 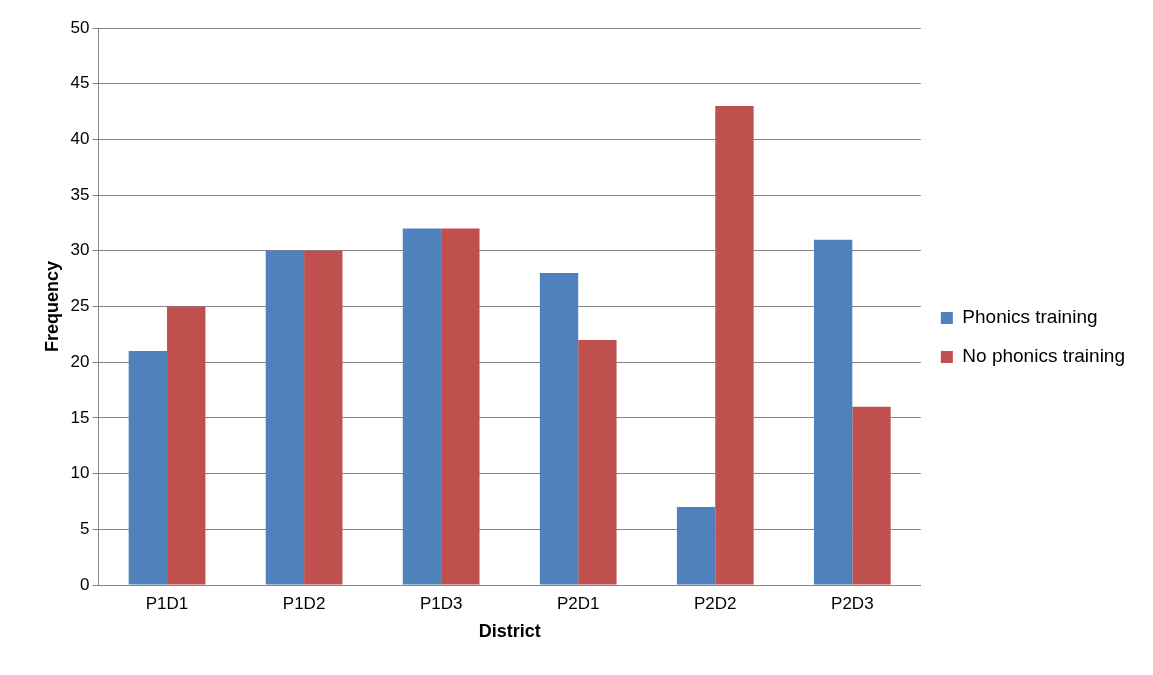 I want to click on y-tick-label: 0, so click(x=85, y=584).